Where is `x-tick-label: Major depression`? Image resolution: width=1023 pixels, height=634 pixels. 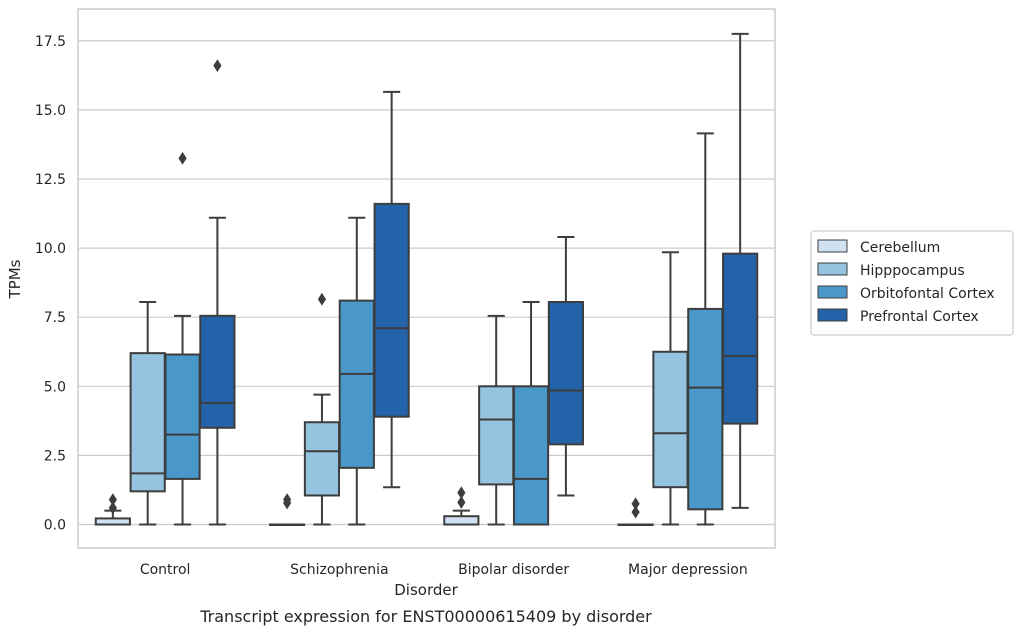
x-tick-label: Major depression is located at coordinates (688, 570).